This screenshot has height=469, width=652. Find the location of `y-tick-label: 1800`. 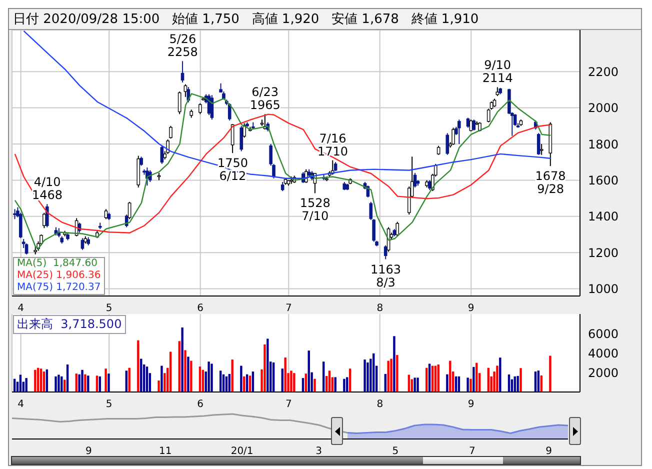

y-tick-label: 1800 is located at coordinates (603, 144).